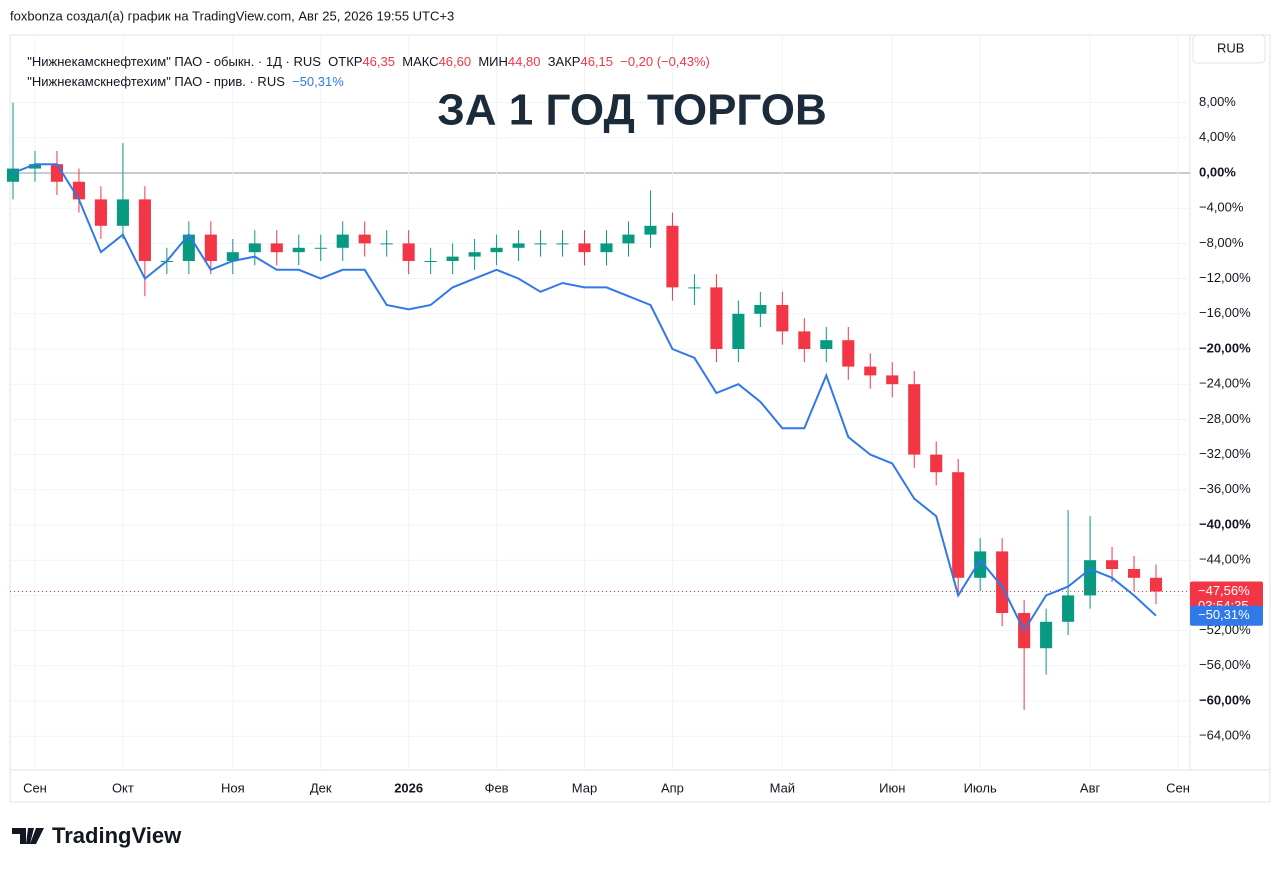 This screenshot has height=870, width=1280. I want to click on logo: TradingView, so click(97, 835).